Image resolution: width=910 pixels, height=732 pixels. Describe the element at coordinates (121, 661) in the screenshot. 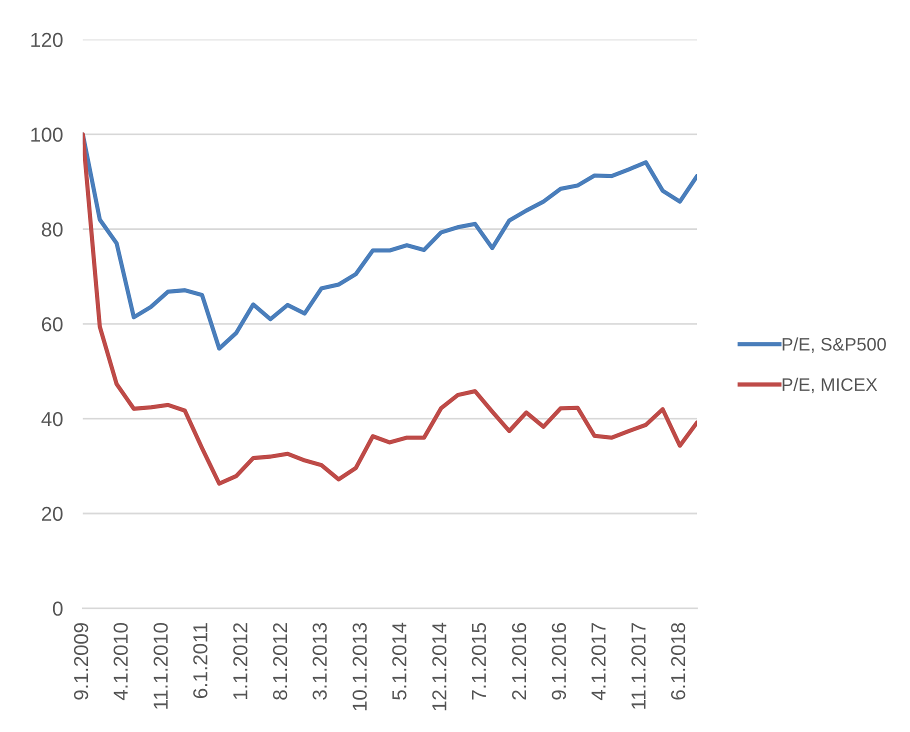

I see `x-tick-label: 4.1.2010` at that location.